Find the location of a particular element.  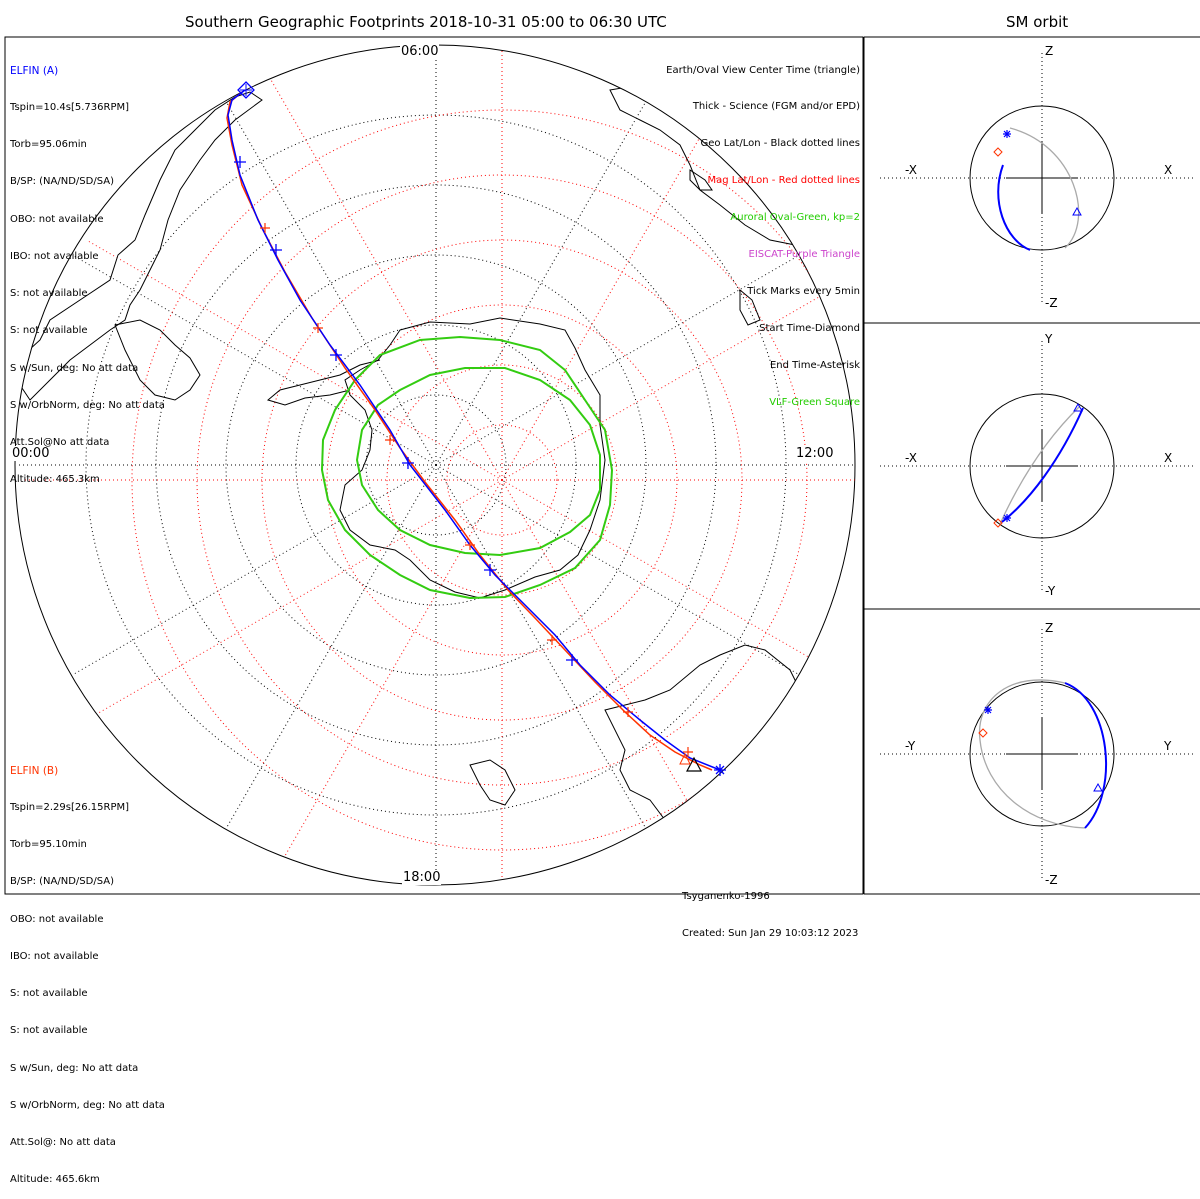

coastline-south-georgia is located at coordinates (492, 782).